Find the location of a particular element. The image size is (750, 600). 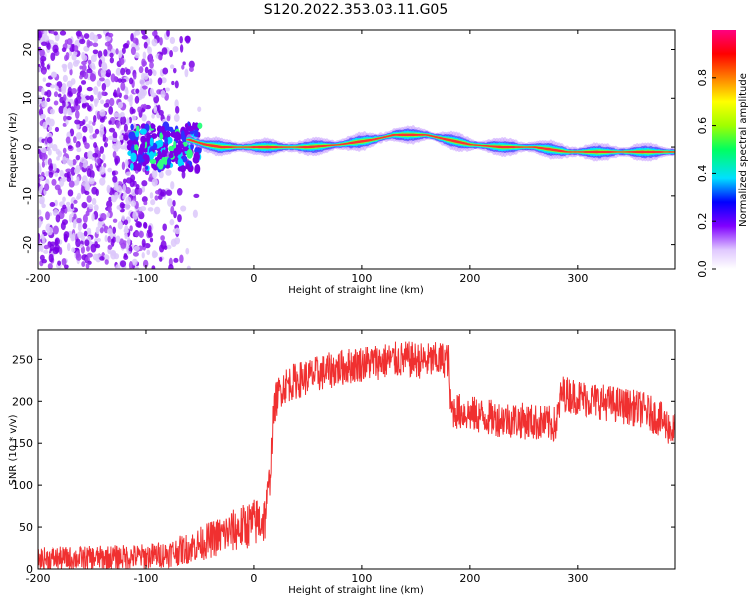

colorbar-gradient is located at coordinates (724, 149).